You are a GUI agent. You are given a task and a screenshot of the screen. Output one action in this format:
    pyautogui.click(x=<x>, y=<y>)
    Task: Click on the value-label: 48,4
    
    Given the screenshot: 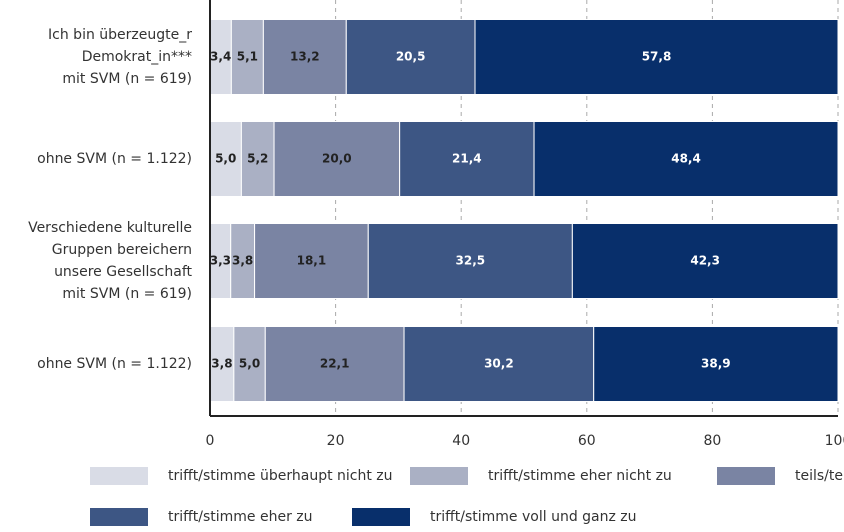 What is the action you would take?
    pyautogui.click(x=686, y=159)
    